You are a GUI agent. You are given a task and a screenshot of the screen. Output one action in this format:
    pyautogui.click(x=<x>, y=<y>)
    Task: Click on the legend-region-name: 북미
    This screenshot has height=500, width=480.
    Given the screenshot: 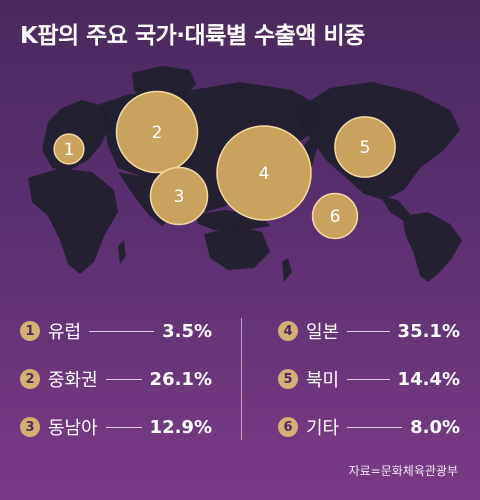 What is the action you would take?
    pyautogui.click(x=323, y=380)
    